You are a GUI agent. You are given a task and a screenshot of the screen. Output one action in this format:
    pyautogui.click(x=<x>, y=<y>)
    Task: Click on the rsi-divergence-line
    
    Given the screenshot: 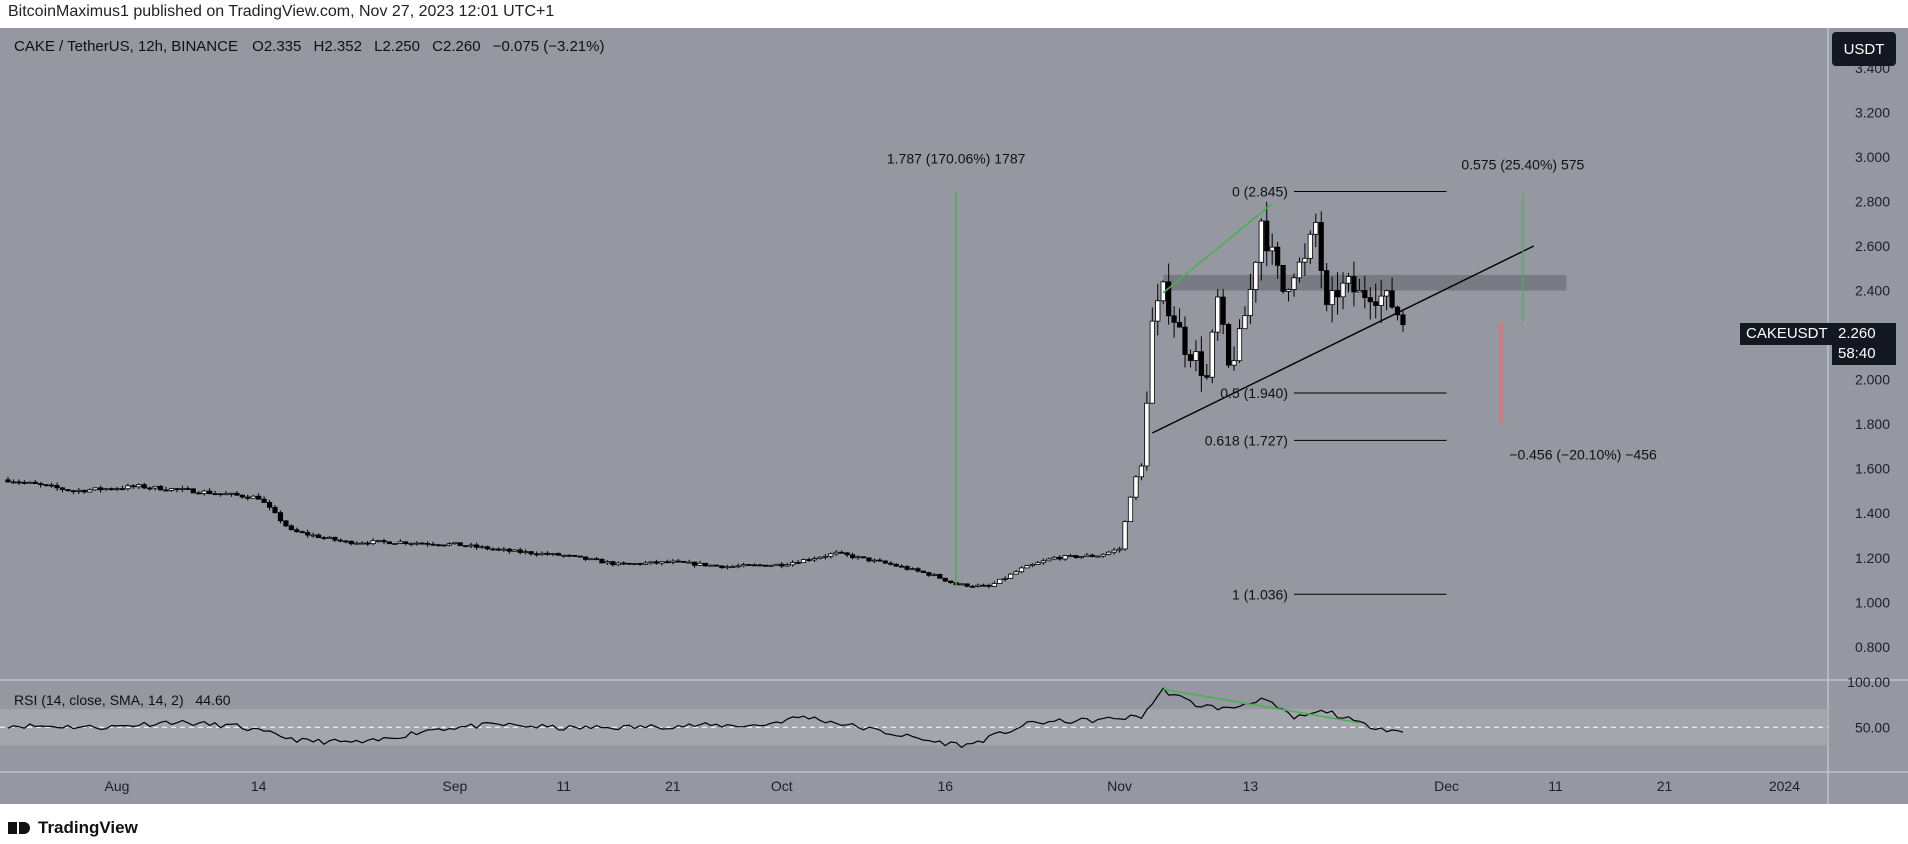 What is the action you would take?
    pyautogui.click(x=1261, y=706)
    